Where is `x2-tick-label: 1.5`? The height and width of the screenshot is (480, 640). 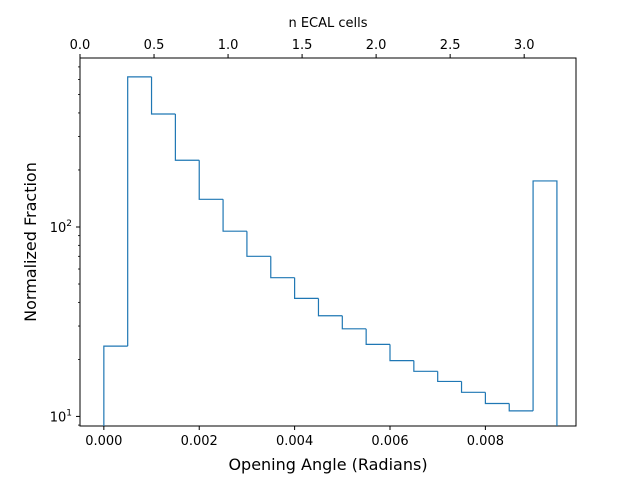
x2-tick-label: 1.5 is located at coordinates (302, 45).